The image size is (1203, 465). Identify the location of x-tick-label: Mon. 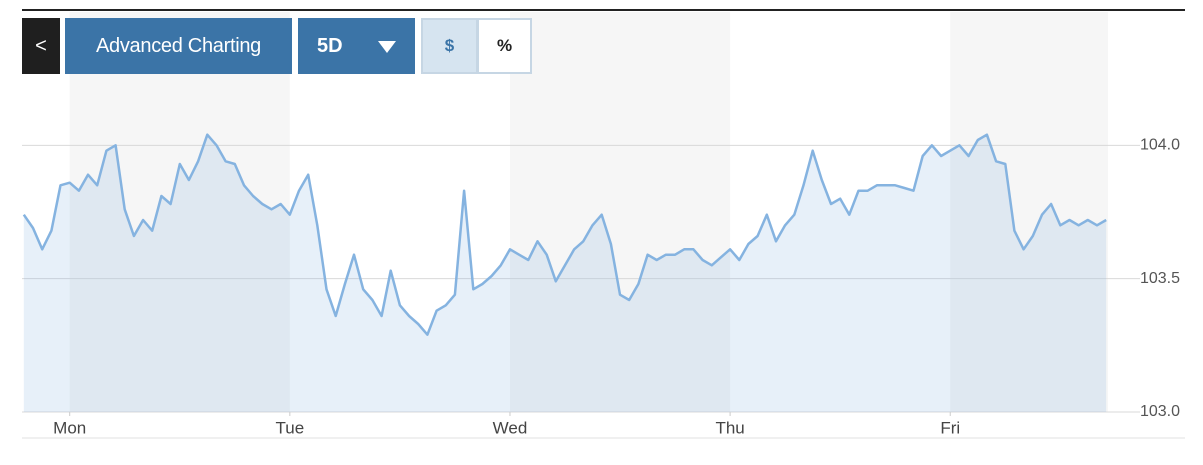
(69, 427).